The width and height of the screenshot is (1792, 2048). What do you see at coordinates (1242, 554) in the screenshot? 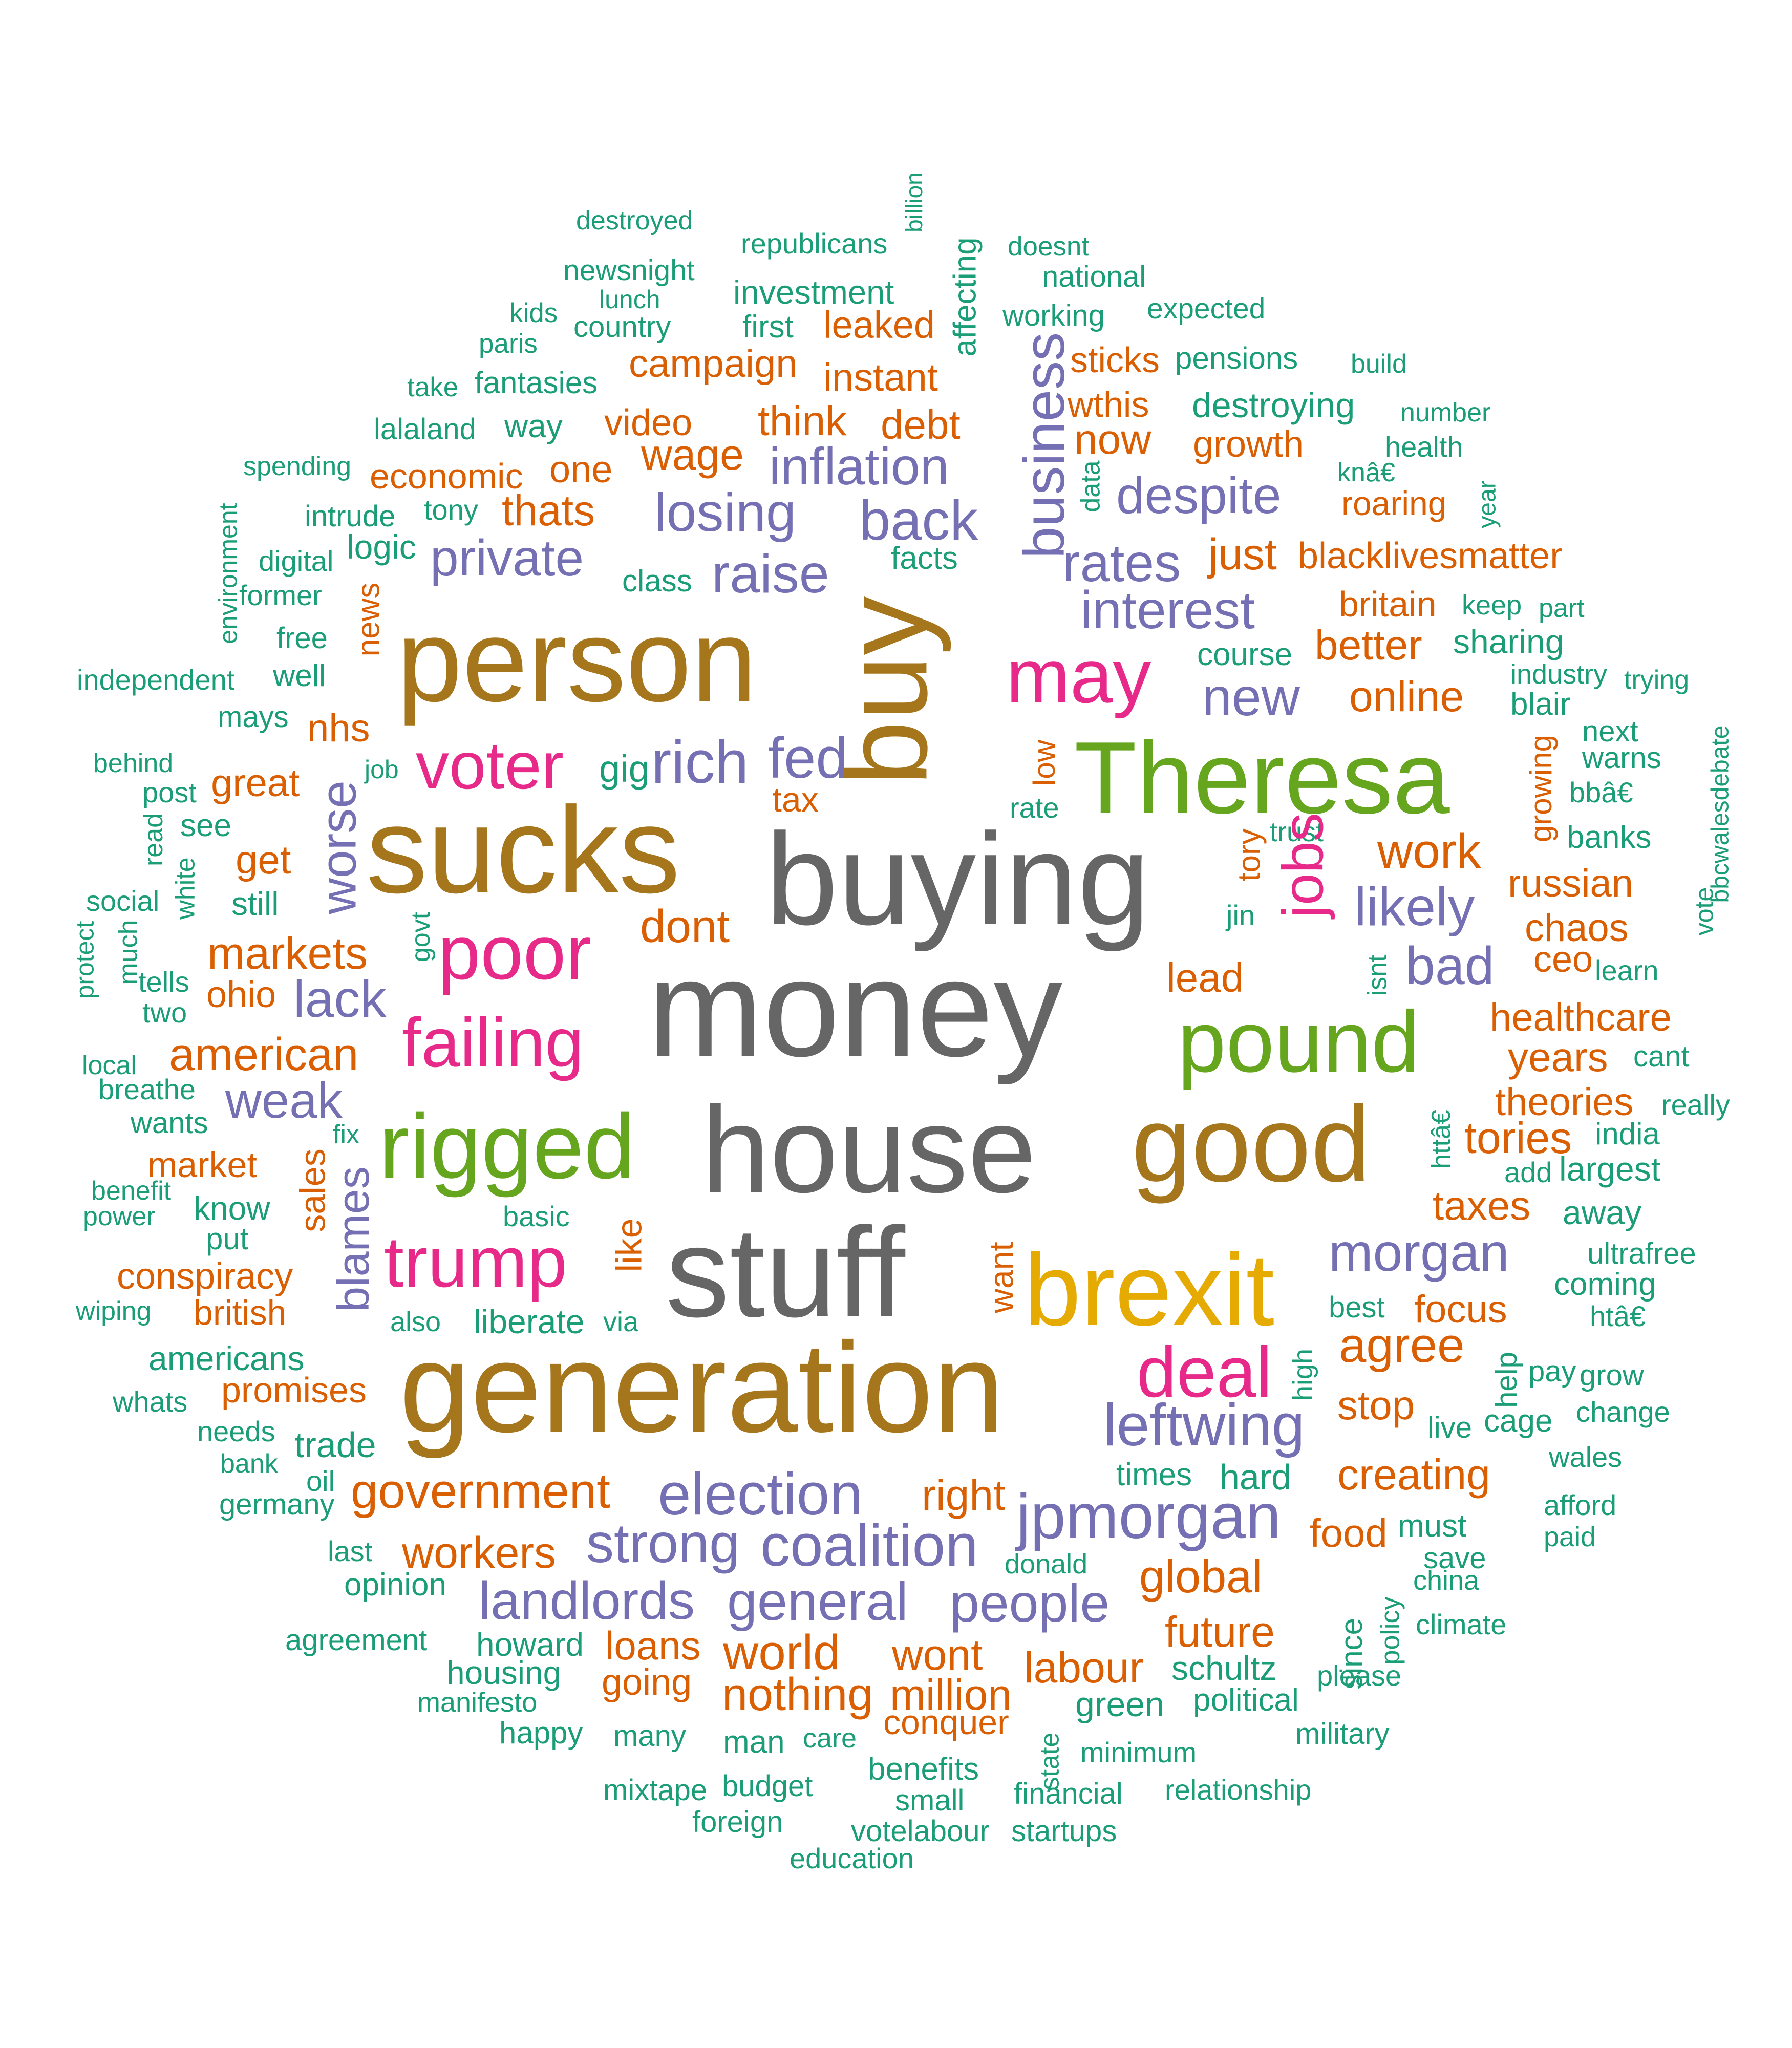
I see `word-just: just` at bounding box center [1242, 554].